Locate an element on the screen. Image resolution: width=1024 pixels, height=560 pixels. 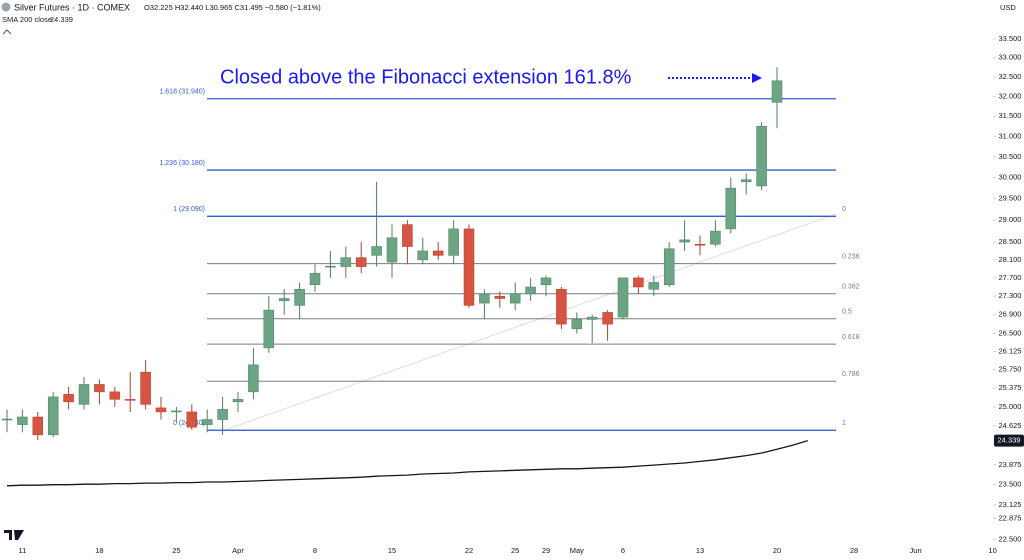
x-tick-label: 10 is located at coordinates (992, 550).